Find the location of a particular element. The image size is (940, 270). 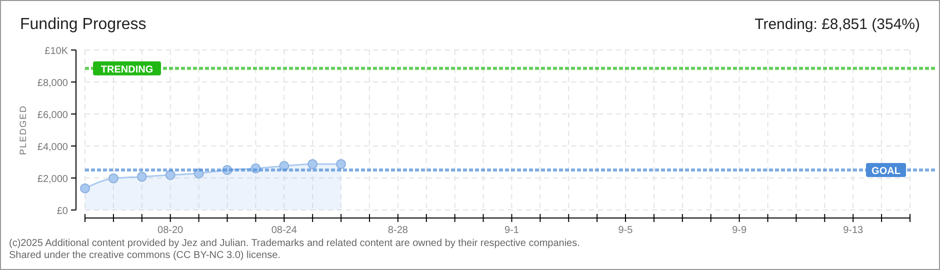

x-tick-label: 9-13 is located at coordinates (853, 230).